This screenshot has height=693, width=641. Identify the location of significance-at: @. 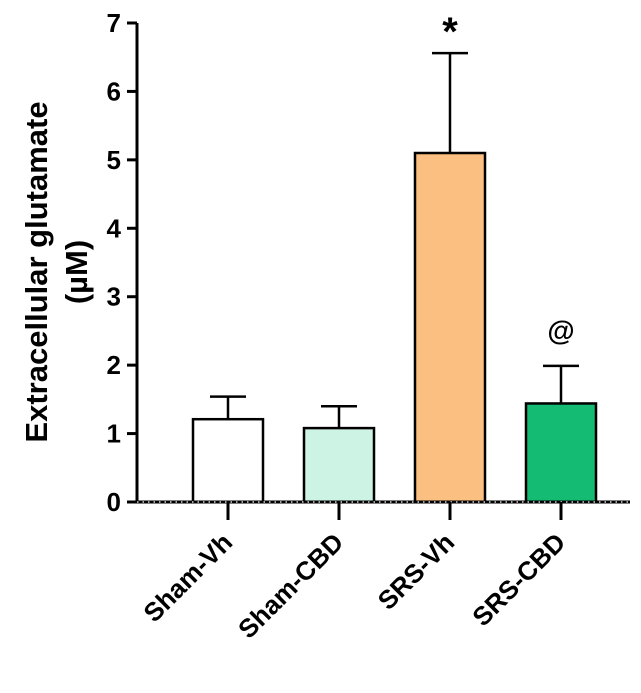
(560, 330).